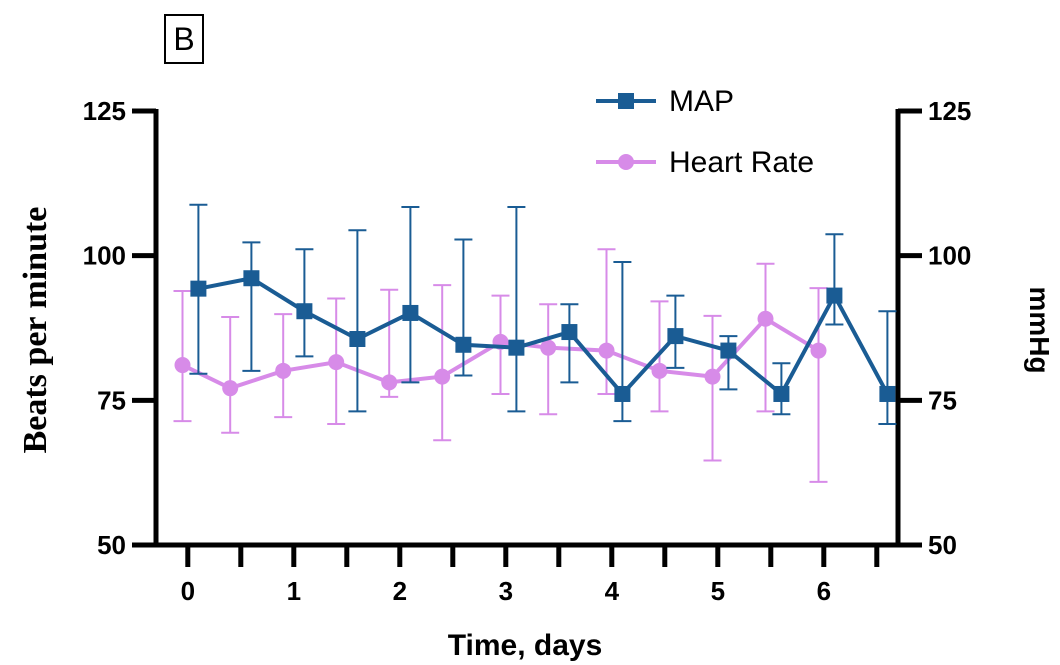 The height and width of the screenshot is (665, 1060). I want to click on y-right-tick-label: 50, so click(942, 545).